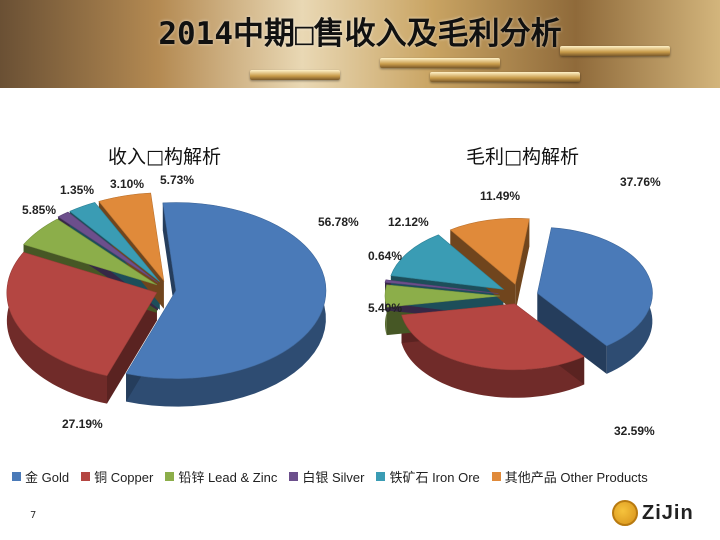 The image size is (720, 540). I want to click on data-label: 37.76%, so click(640, 182).